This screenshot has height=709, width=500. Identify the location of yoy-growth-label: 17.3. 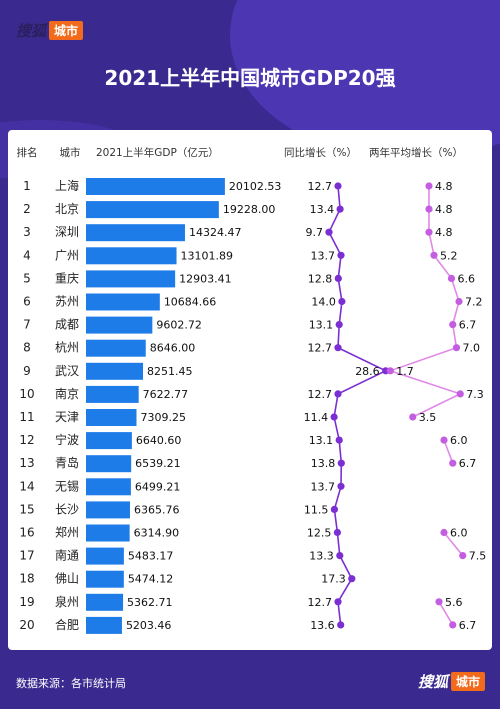
(333, 579).